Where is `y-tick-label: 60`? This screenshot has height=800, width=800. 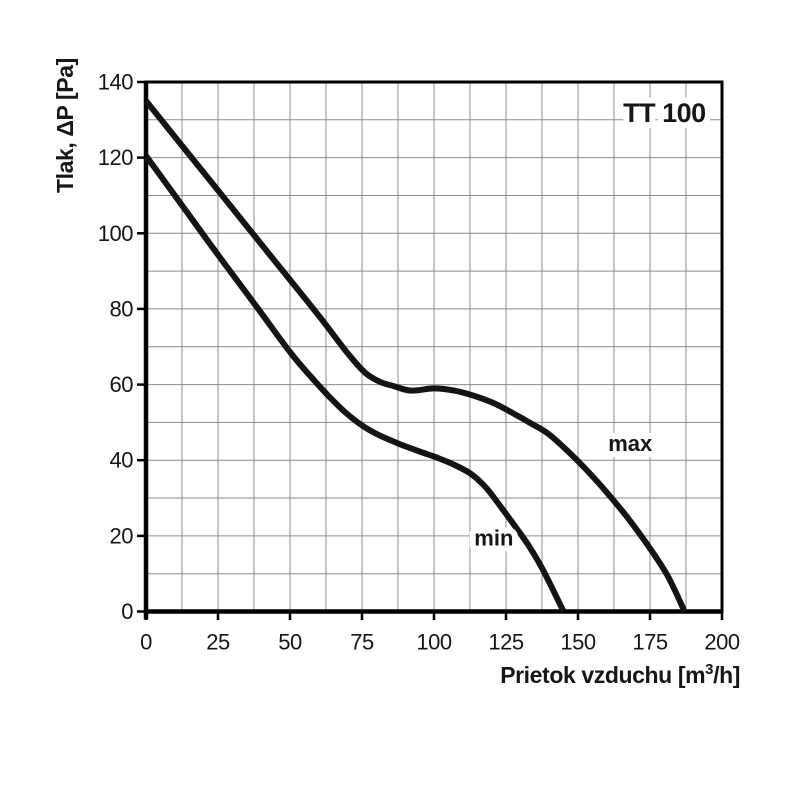
y-tick-label: 60 is located at coordinates (122, 384).